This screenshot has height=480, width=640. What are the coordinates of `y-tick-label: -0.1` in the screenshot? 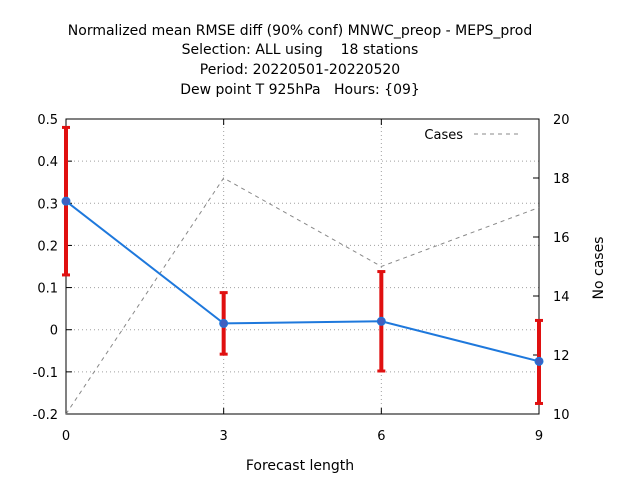 It's located at (45, 373).